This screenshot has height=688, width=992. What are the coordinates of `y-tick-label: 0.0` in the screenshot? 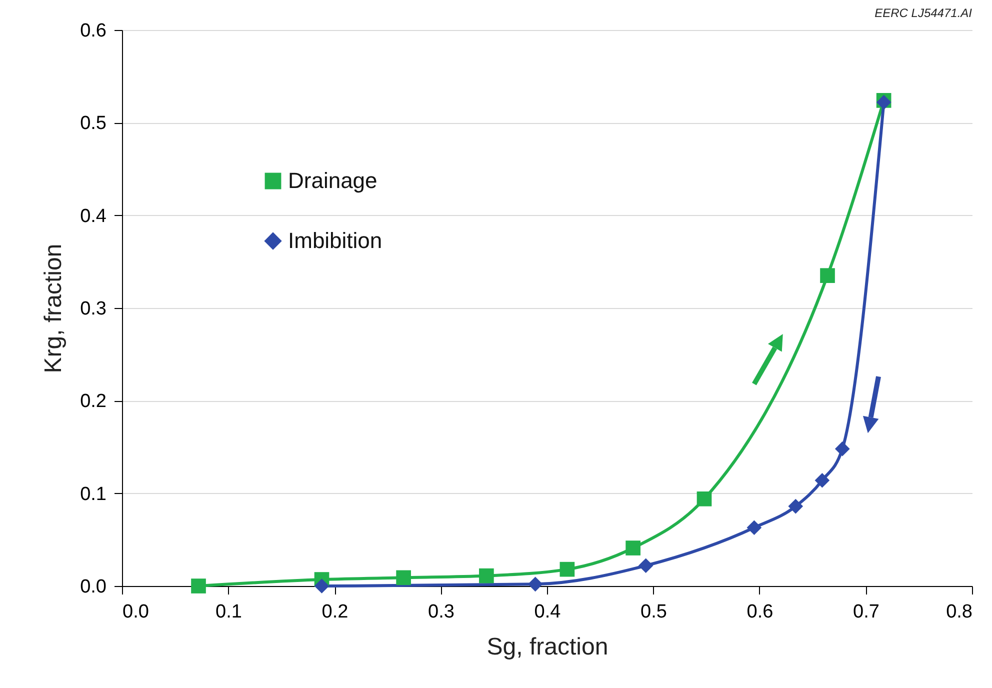 It's located at (93, 587).